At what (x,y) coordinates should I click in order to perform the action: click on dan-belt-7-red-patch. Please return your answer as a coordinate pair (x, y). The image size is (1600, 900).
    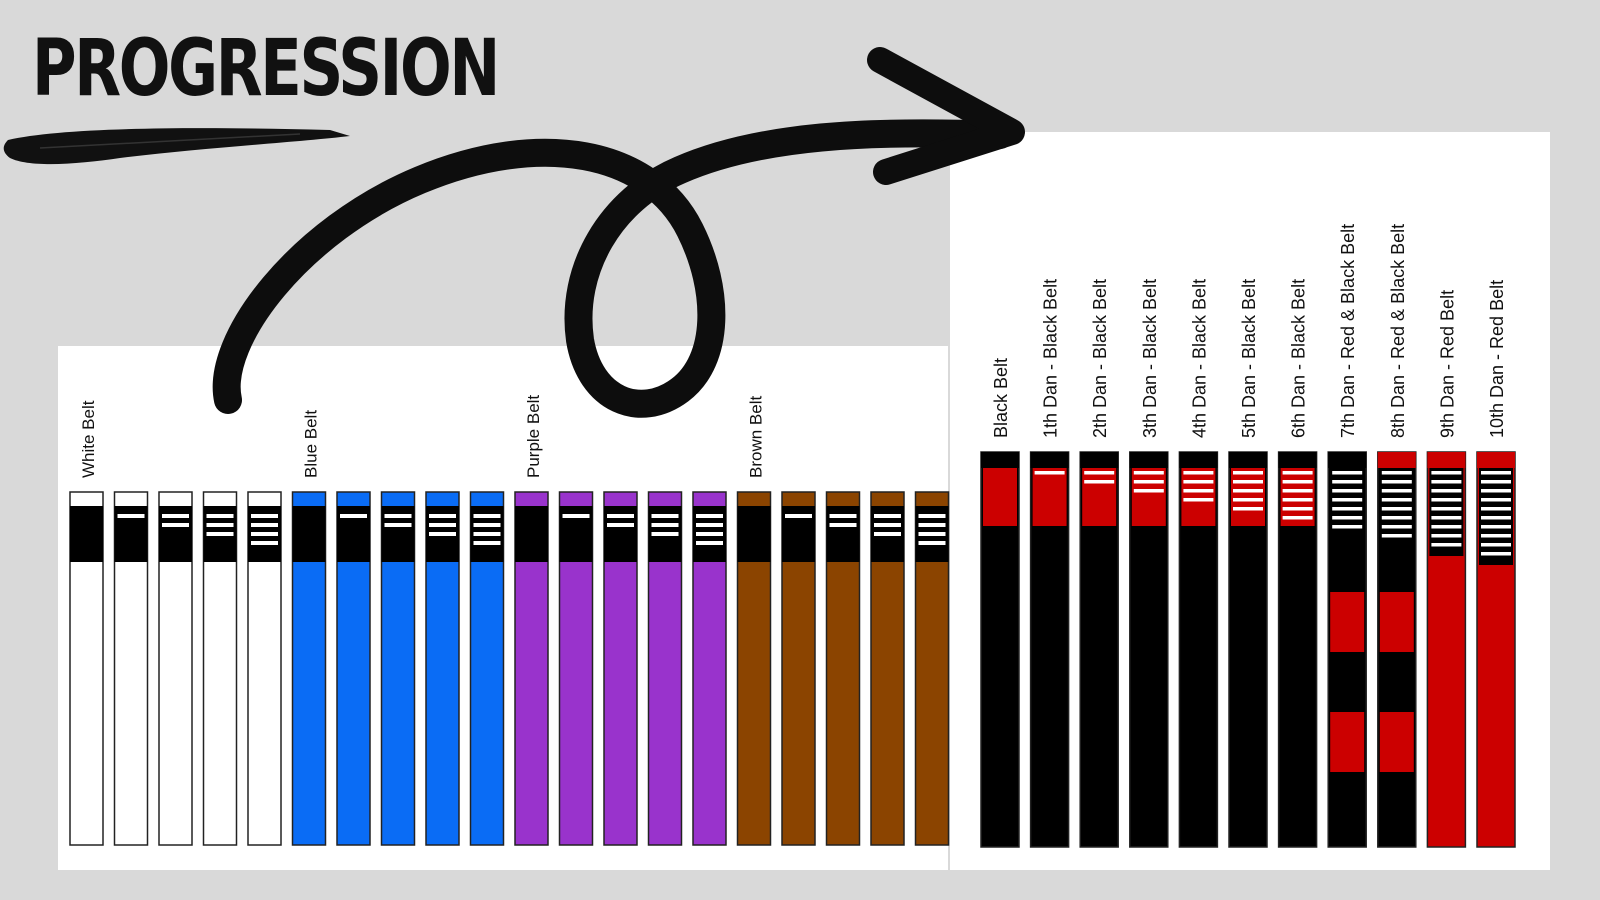
    Looking at the image, I should click on (1347, 622).